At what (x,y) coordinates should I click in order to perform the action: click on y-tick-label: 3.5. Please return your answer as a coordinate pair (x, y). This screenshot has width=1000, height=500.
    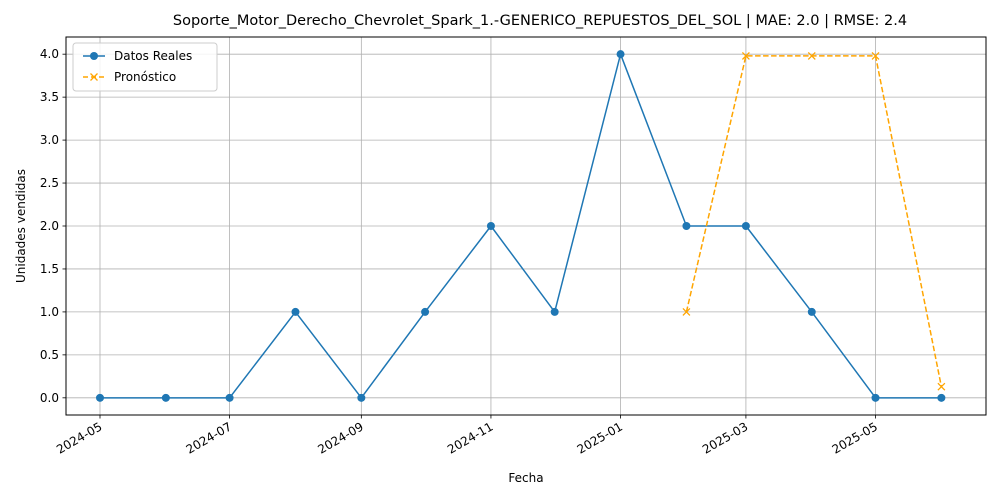
    Looking at the image, I should click on (49, 97).